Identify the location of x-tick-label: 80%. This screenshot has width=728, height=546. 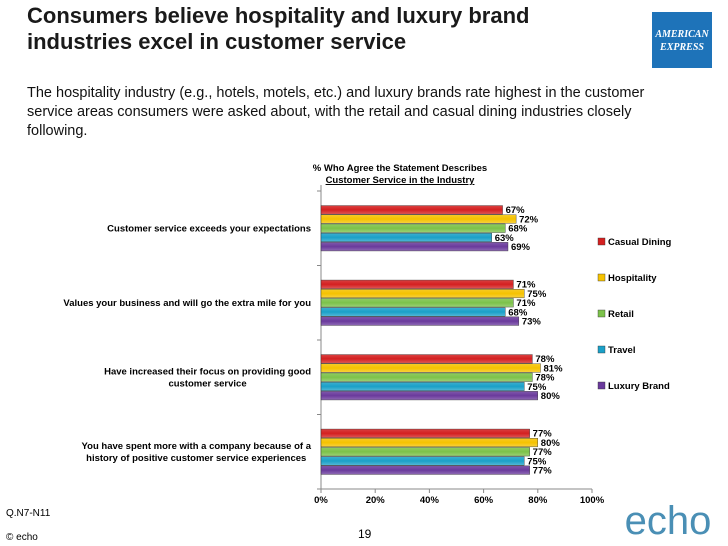
(538, 500).